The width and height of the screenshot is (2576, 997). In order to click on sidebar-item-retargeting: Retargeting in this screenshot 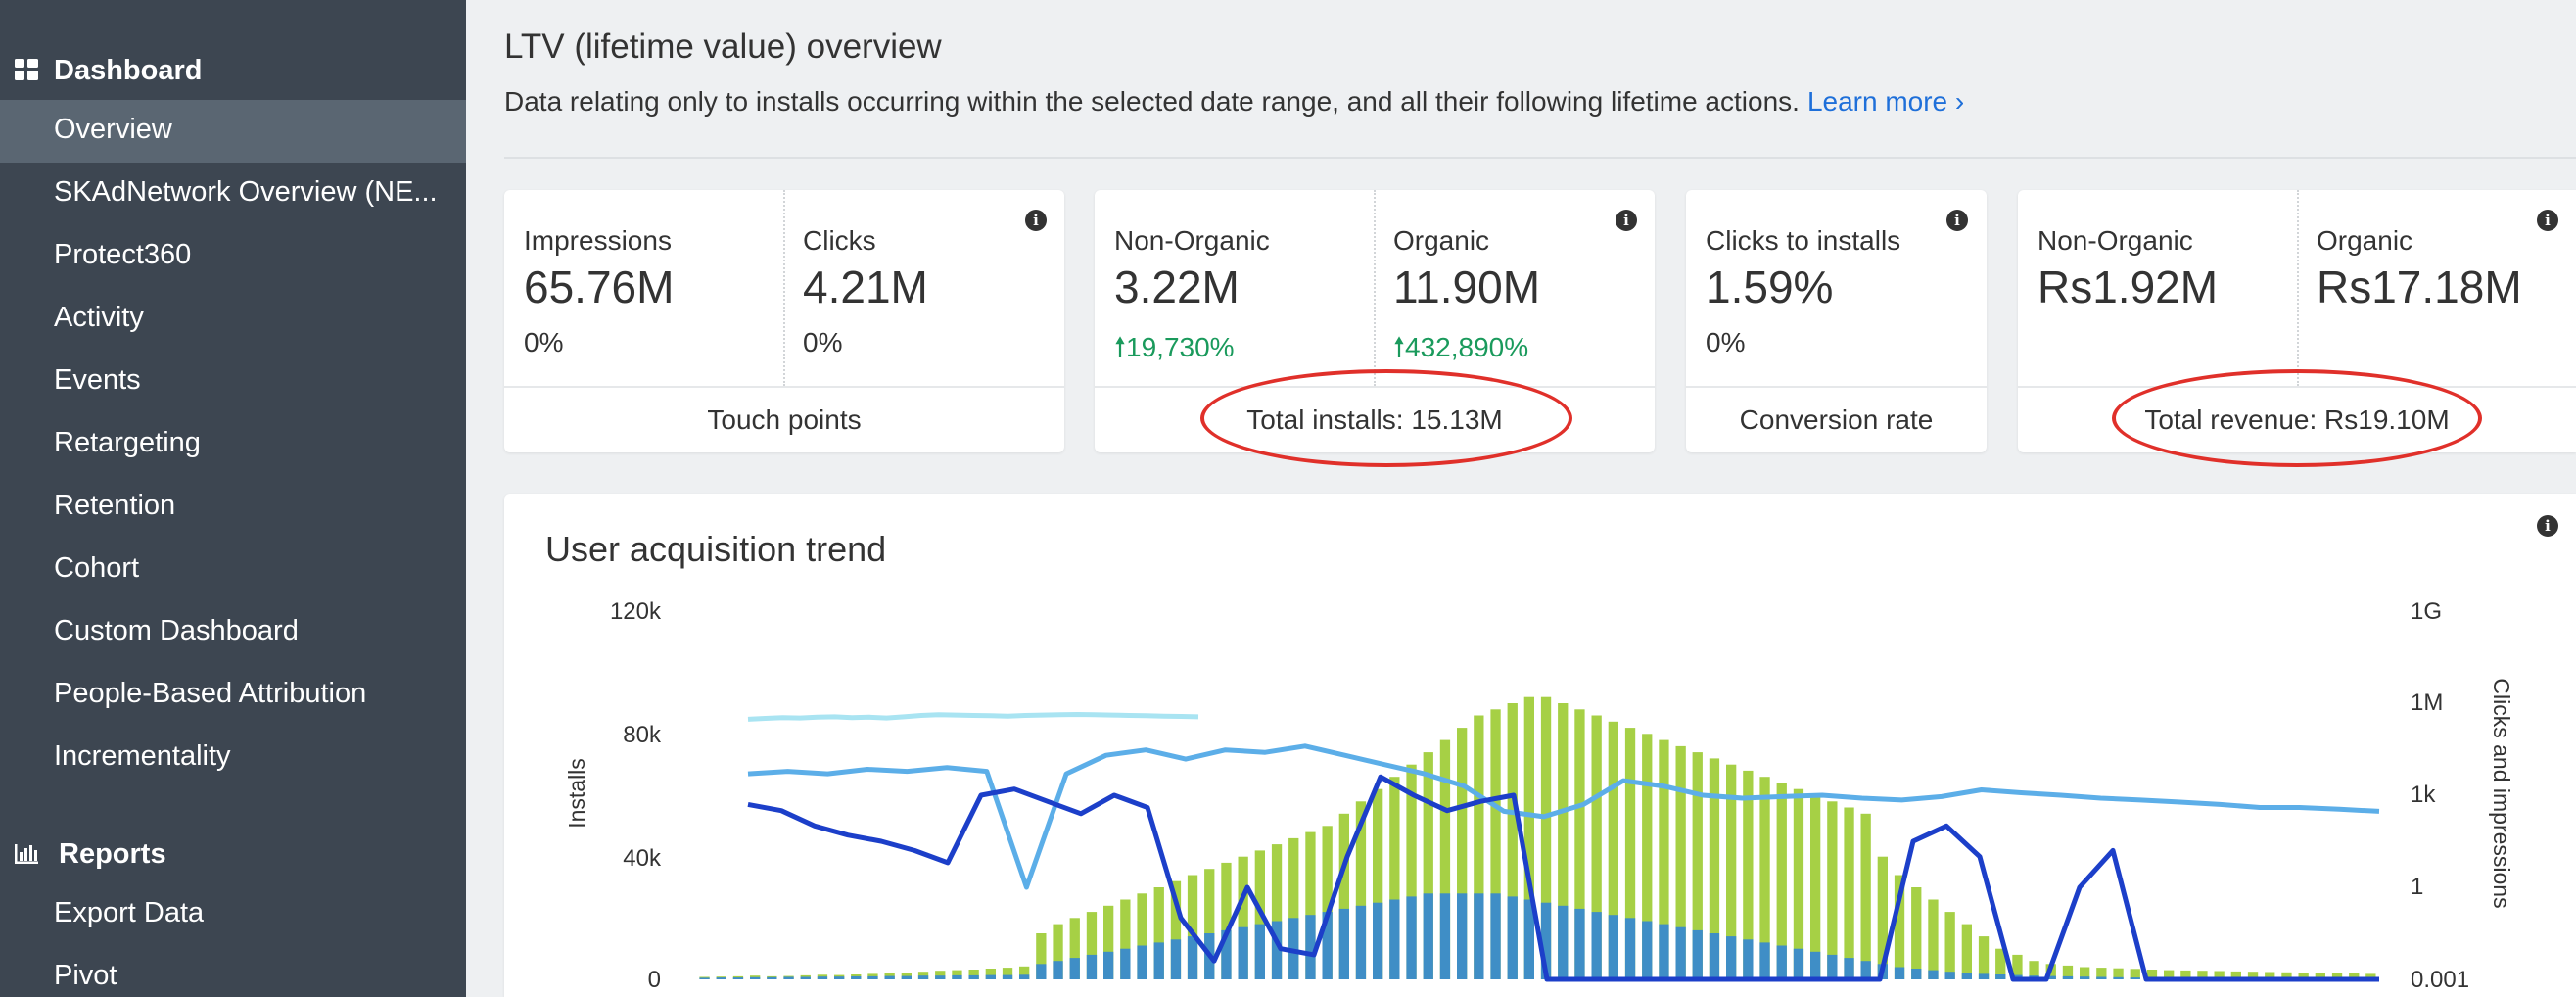, I will do `click(233, 444)`.